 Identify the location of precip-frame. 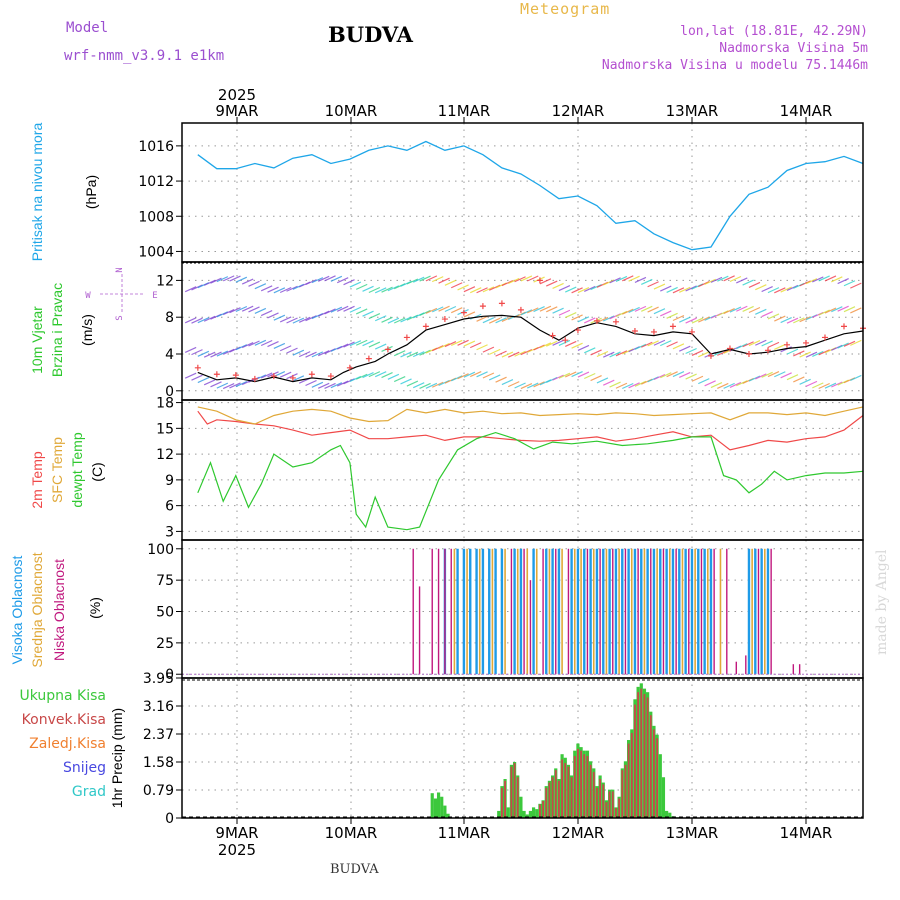
(522, 748).